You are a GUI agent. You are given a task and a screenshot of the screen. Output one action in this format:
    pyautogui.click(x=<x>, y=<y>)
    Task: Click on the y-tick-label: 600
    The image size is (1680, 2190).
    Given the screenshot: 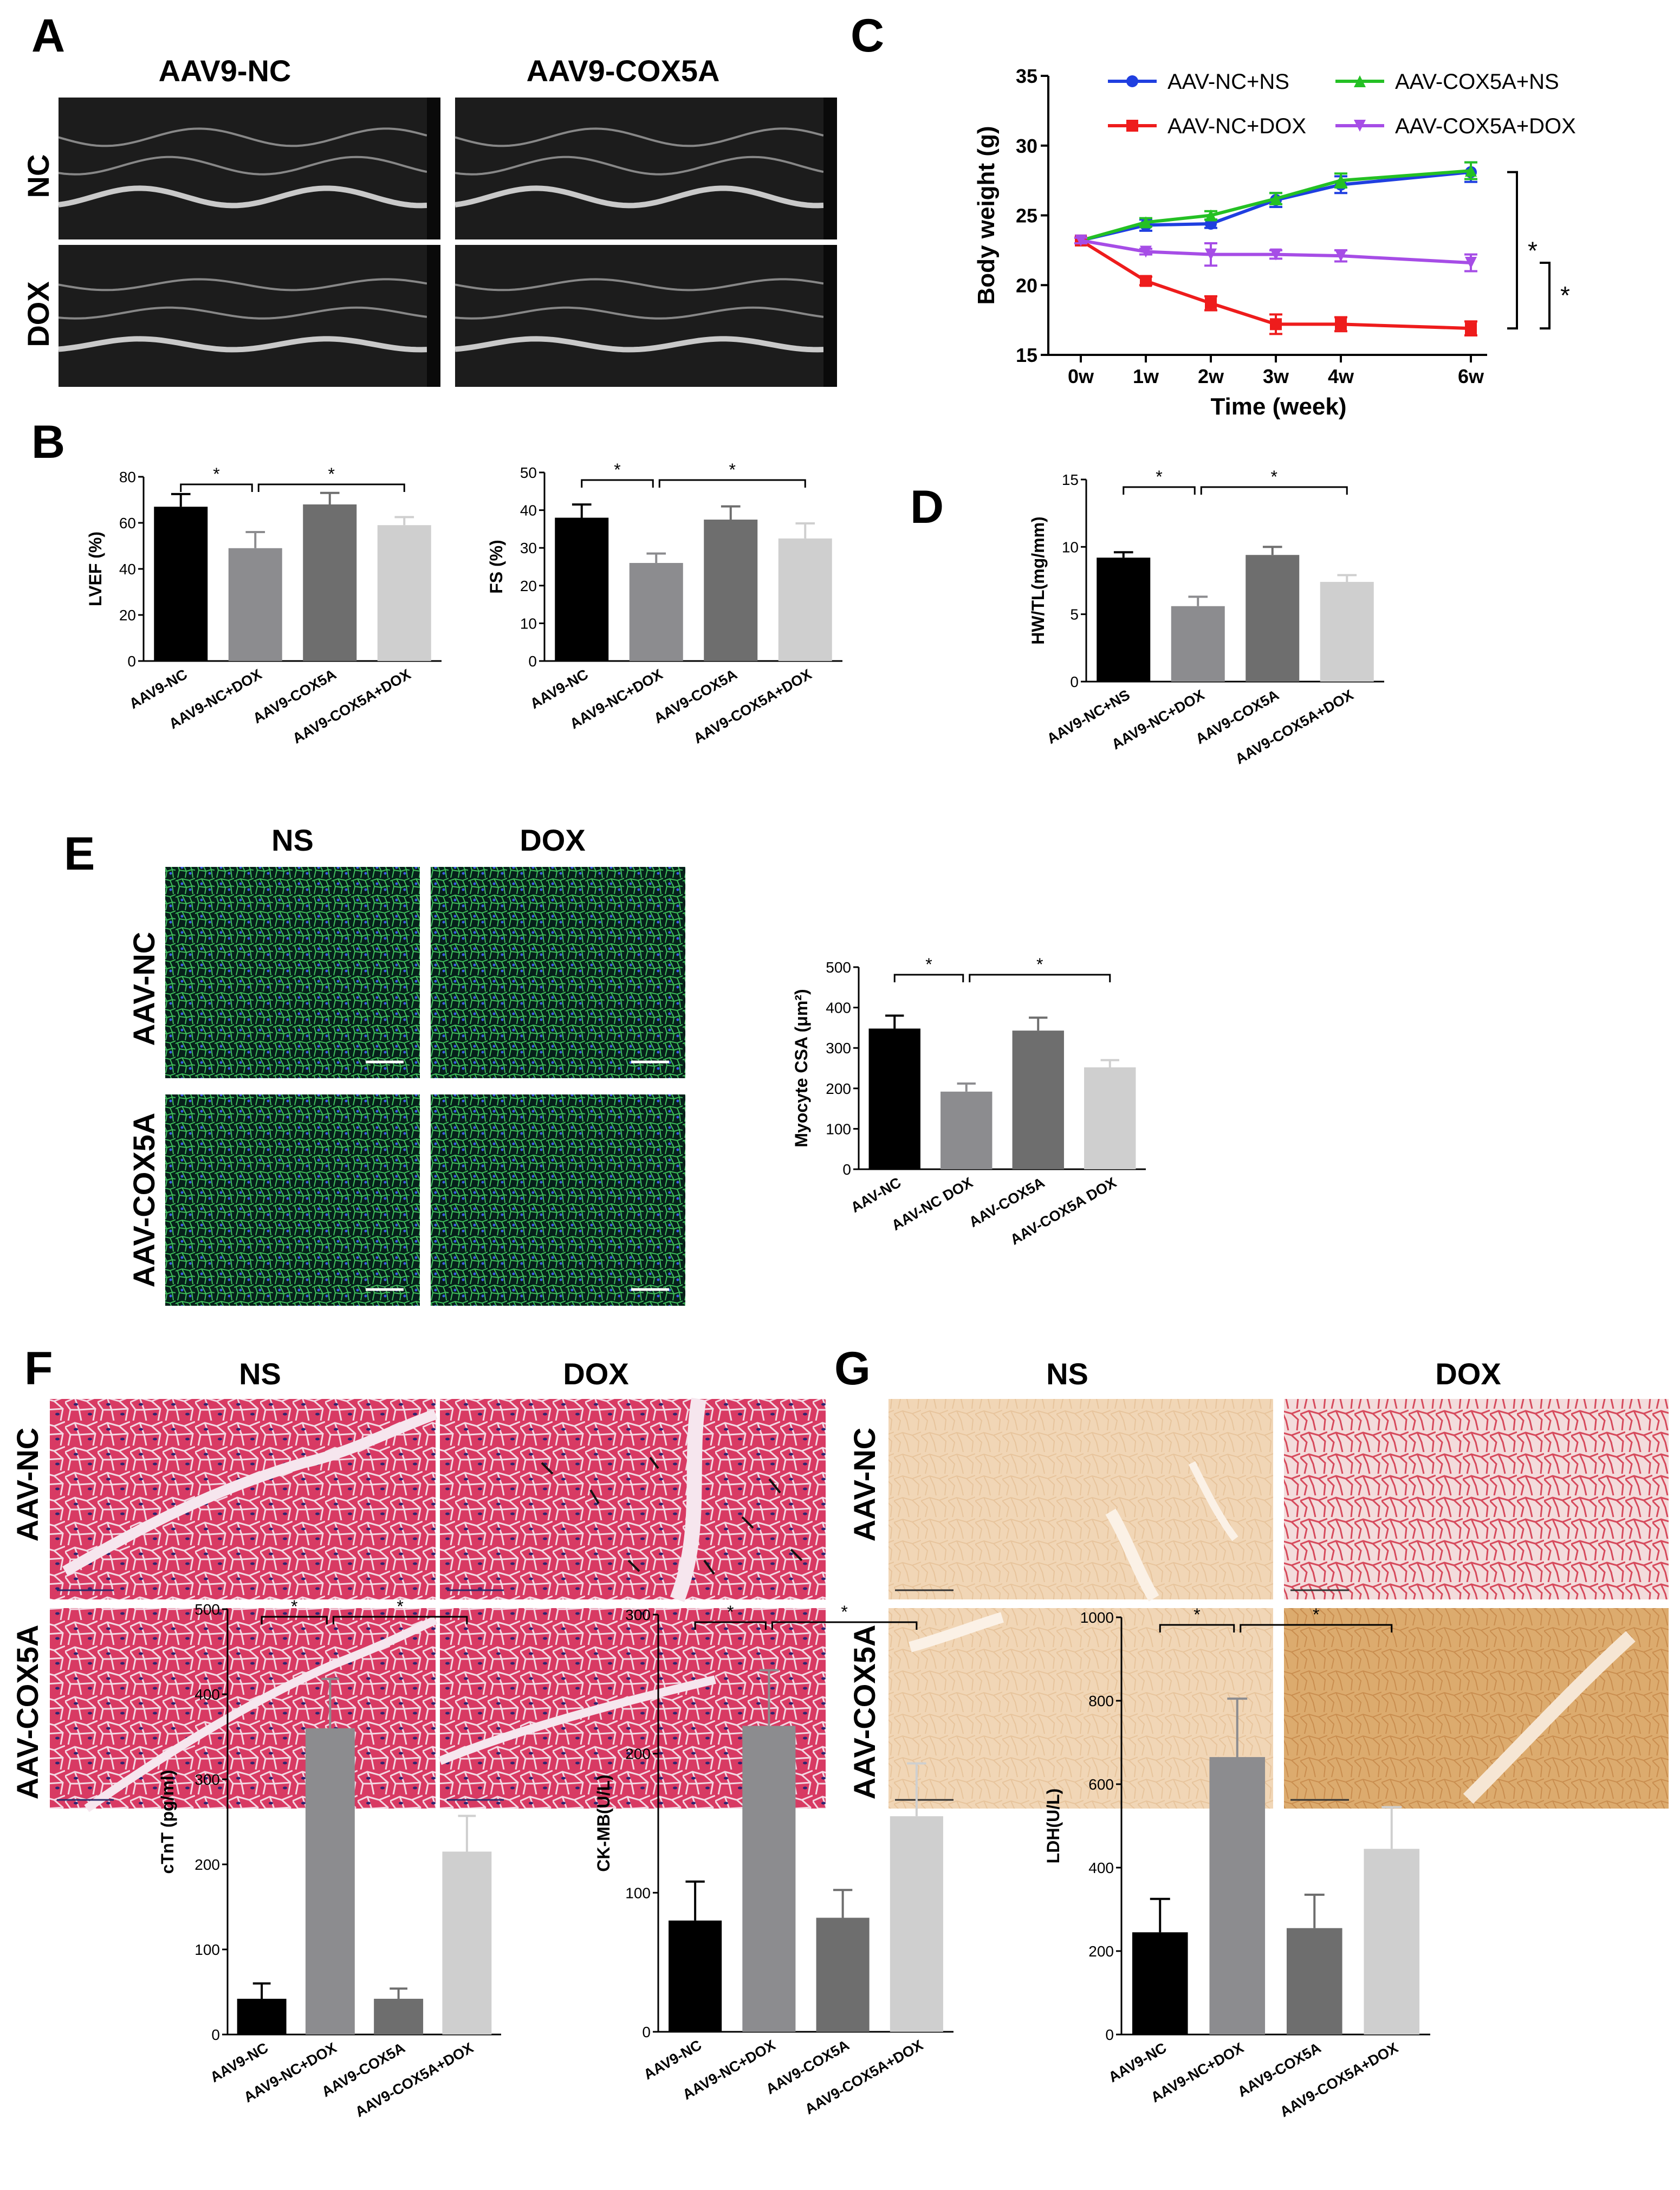 What is the action you would take?
    pyautogui.click(x=1101, y=1784)
    